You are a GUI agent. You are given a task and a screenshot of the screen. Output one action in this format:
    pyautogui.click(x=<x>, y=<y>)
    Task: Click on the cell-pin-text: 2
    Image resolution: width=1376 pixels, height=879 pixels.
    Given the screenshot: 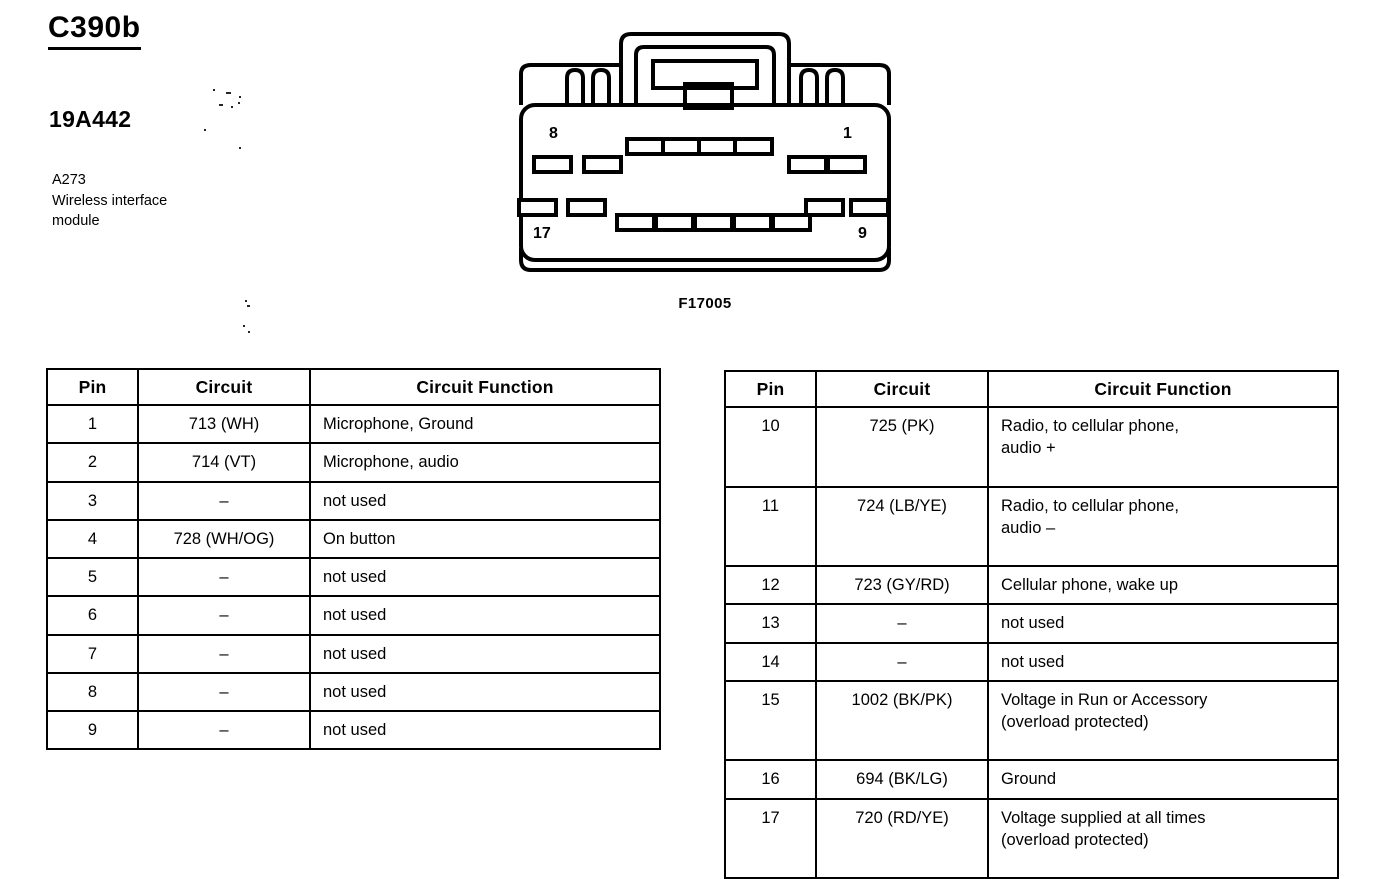 What is the action you would take?
    pyautogui.click(x=92, y=462)
    